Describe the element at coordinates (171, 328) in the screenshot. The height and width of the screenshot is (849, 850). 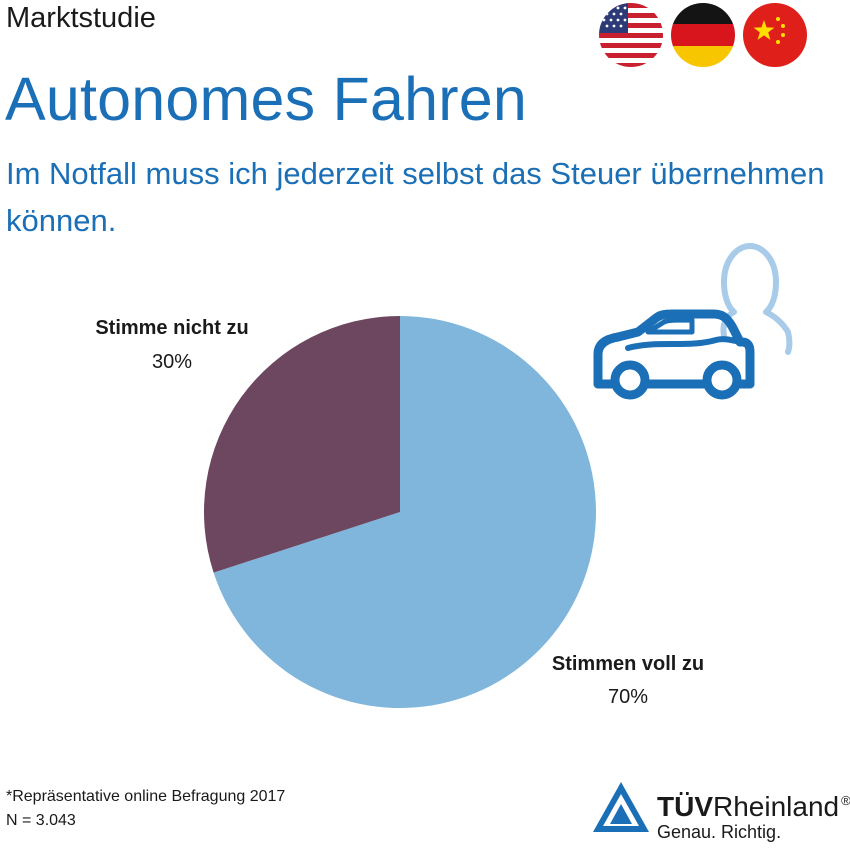
I see `slice-label: Stimme nicht zu` at that location.